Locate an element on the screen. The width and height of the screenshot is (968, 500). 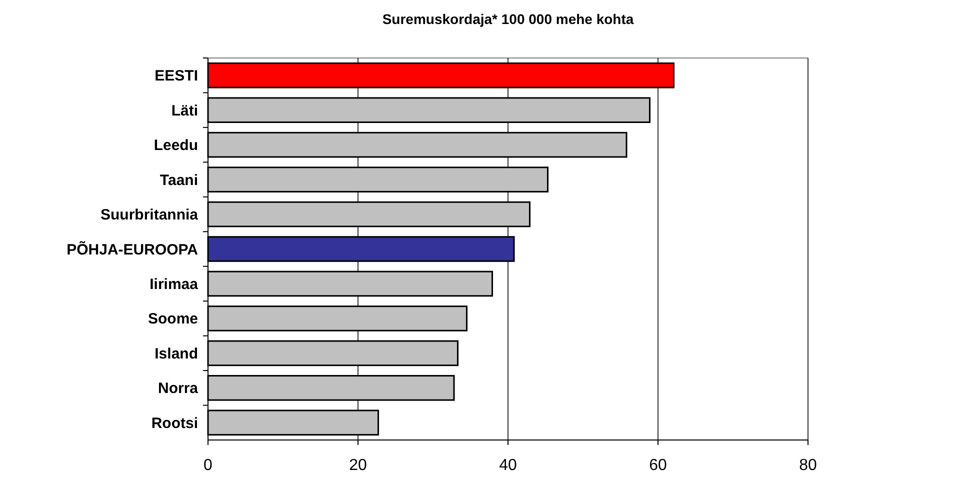
y-tick-label: Läti is located at coordinates (184, 111).